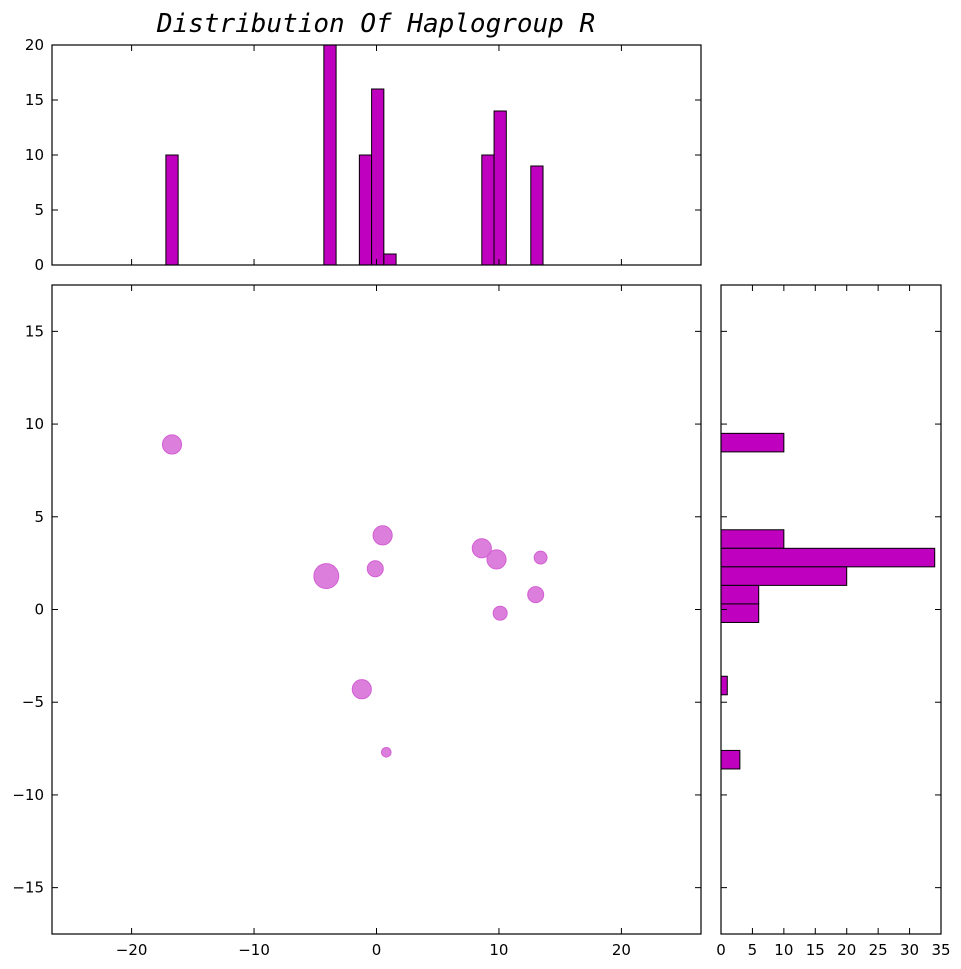 This screenshot has height=969, width=961. I want to click on scatter-ytick-label-5: 10, so click(34, 424).